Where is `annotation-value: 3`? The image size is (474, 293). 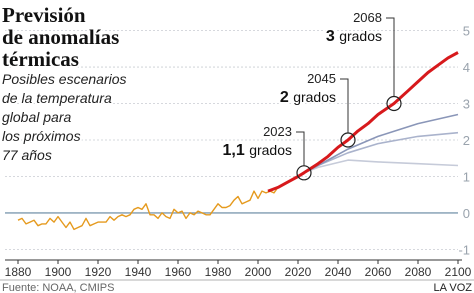 annotation-value: 3 is located at coordinates (330, 36).